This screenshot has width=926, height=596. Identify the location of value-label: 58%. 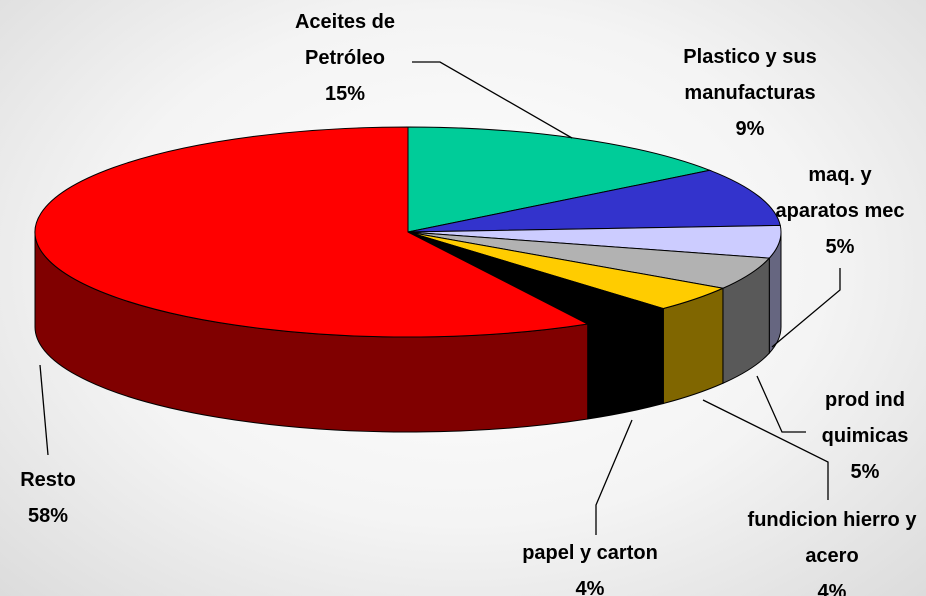
(48, 516).